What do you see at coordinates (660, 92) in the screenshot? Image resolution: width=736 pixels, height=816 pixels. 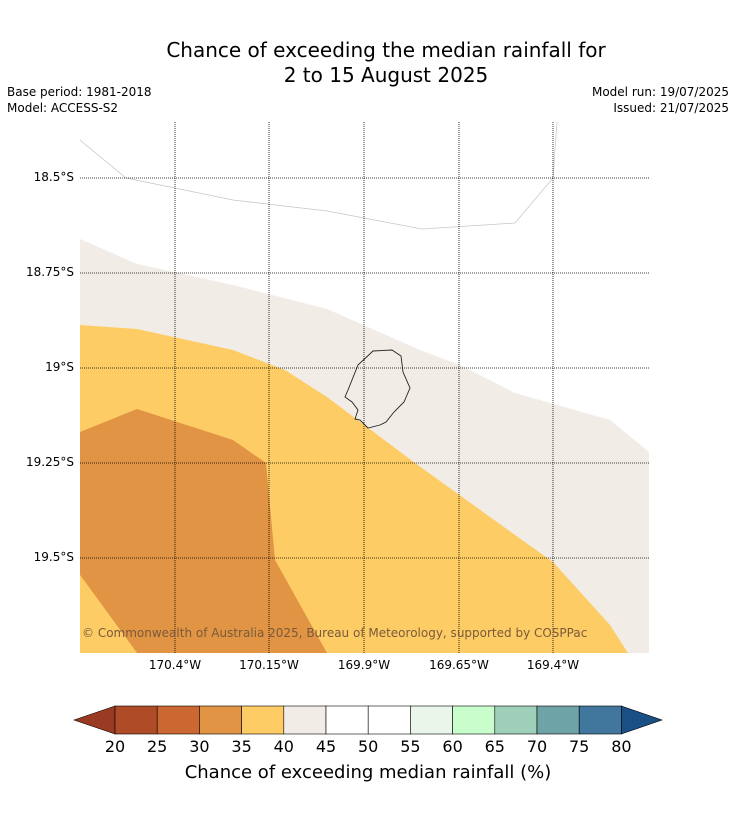 I see `model-run: Model run: 19/07/2025` at bounding box center [660, 92].